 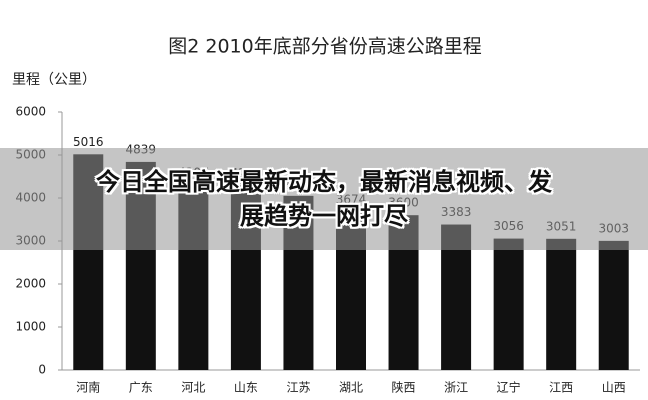 I want to click on x-tick-label: 湖北, so click(x=351, y=387).